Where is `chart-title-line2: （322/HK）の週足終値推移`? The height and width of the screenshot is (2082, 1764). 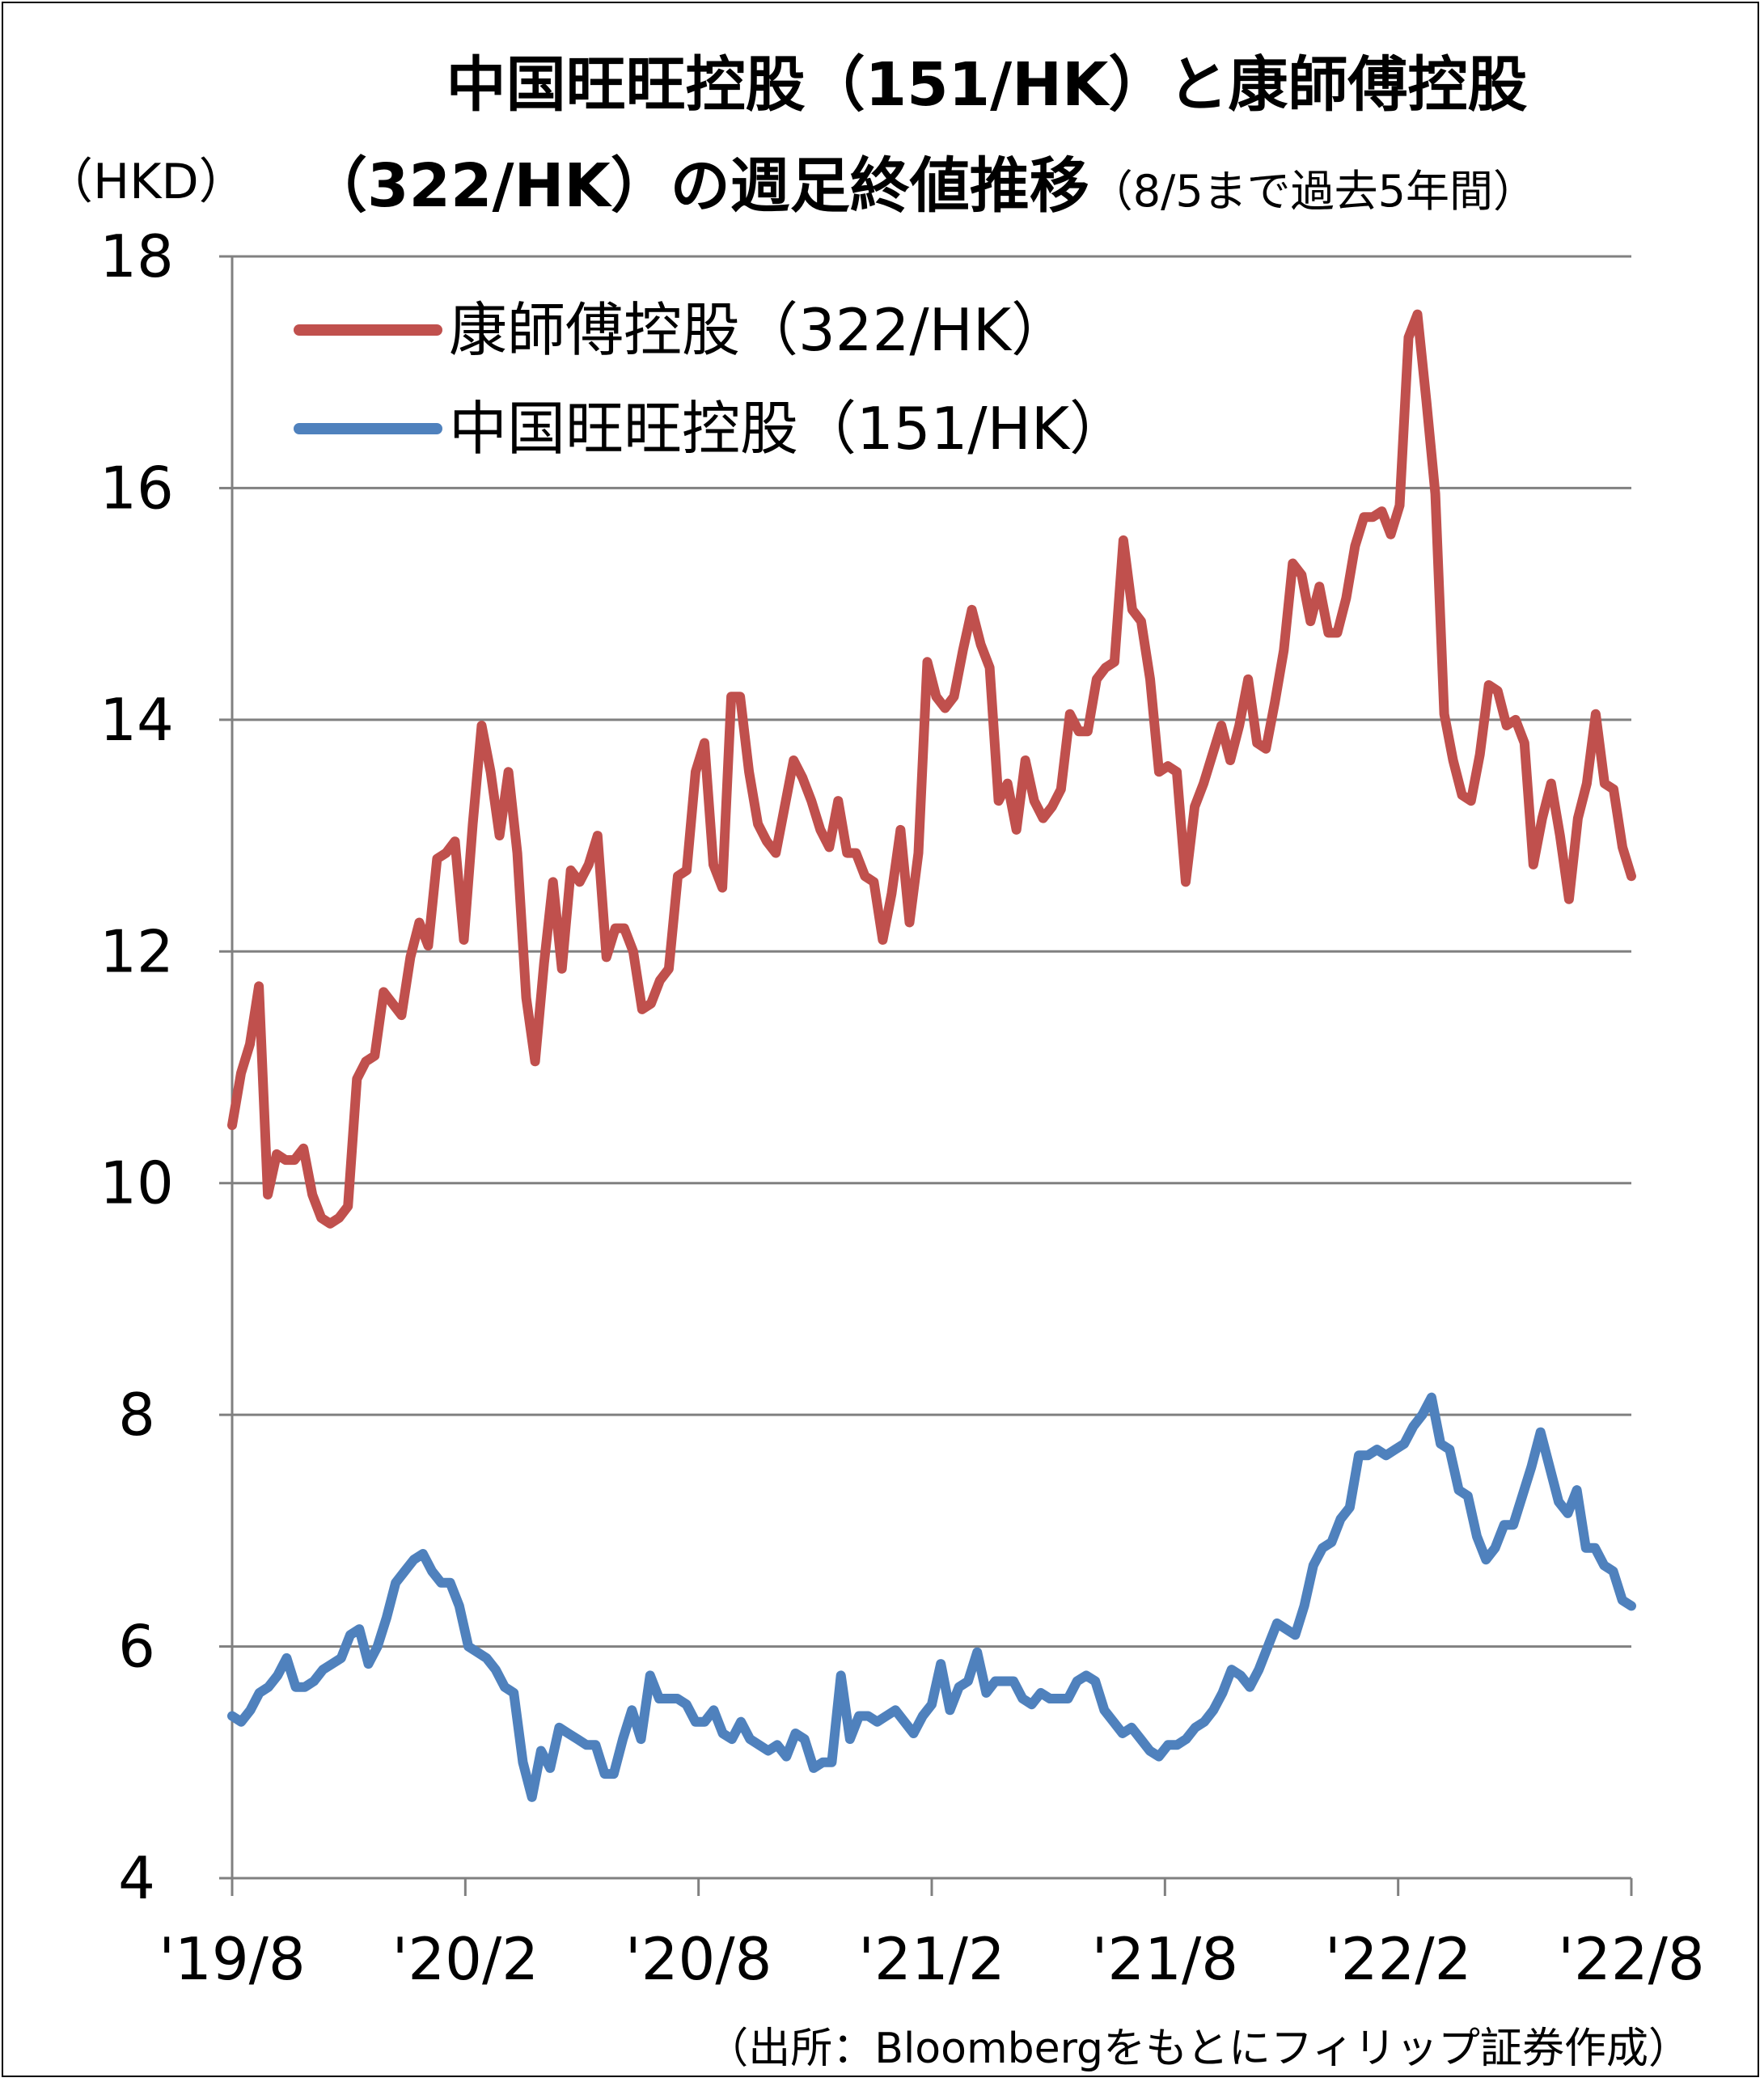
chart-title-line2: （322/HK）の週足終値推移 is located at coordinates (698, 186).